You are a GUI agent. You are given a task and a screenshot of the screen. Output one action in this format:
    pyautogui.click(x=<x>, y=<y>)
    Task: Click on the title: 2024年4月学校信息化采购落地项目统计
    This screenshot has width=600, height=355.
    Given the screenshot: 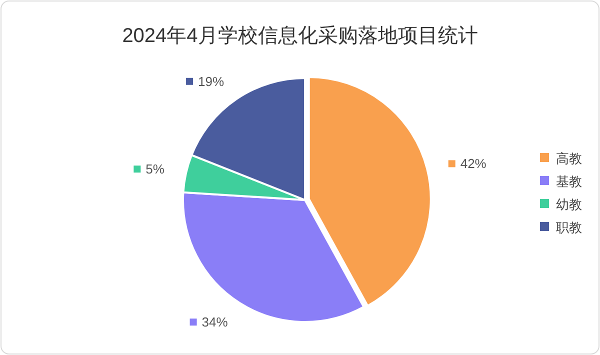 What is the action you would take?
    pyautogui.click(x=300, y=36)
    